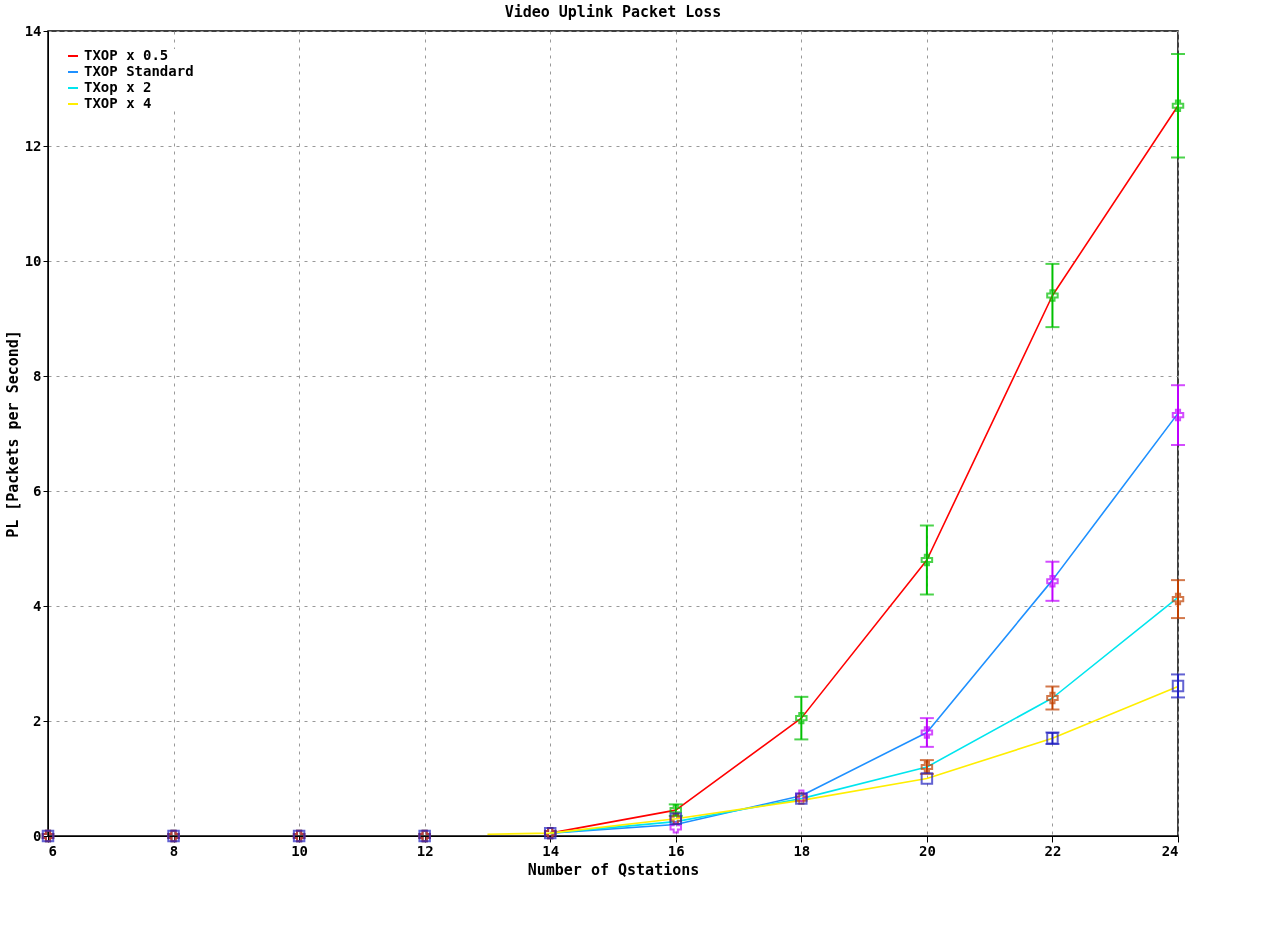 This screenshot has width=1265, height=942. Describe the element at coordinates (37, 490) in the screenshot. I see `y-tick-label: 6` at that location.